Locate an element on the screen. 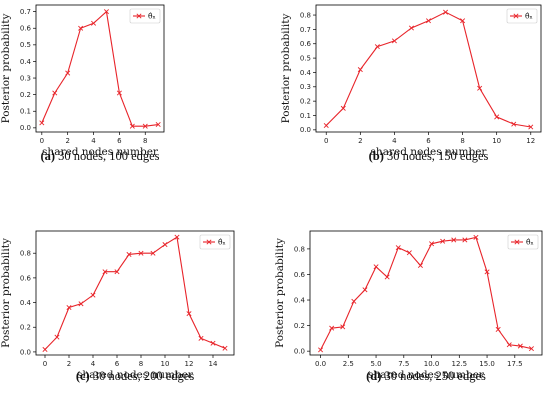 This screenshot has height=413, width=550. x-tick-label: 7.5 is located at coordinates (403, 364).